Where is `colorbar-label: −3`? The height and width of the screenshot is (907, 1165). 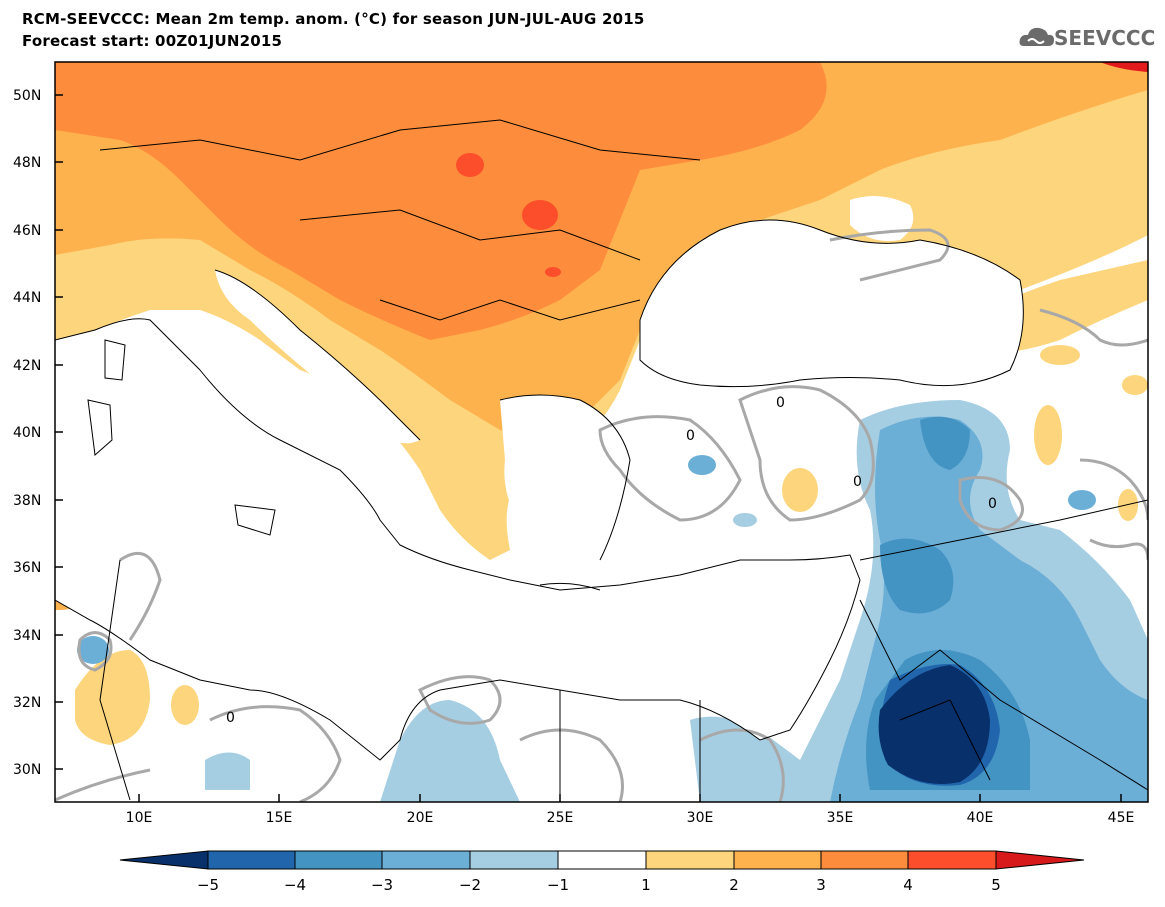 colorbar-label: −3 is located at coordinates (382, 885).